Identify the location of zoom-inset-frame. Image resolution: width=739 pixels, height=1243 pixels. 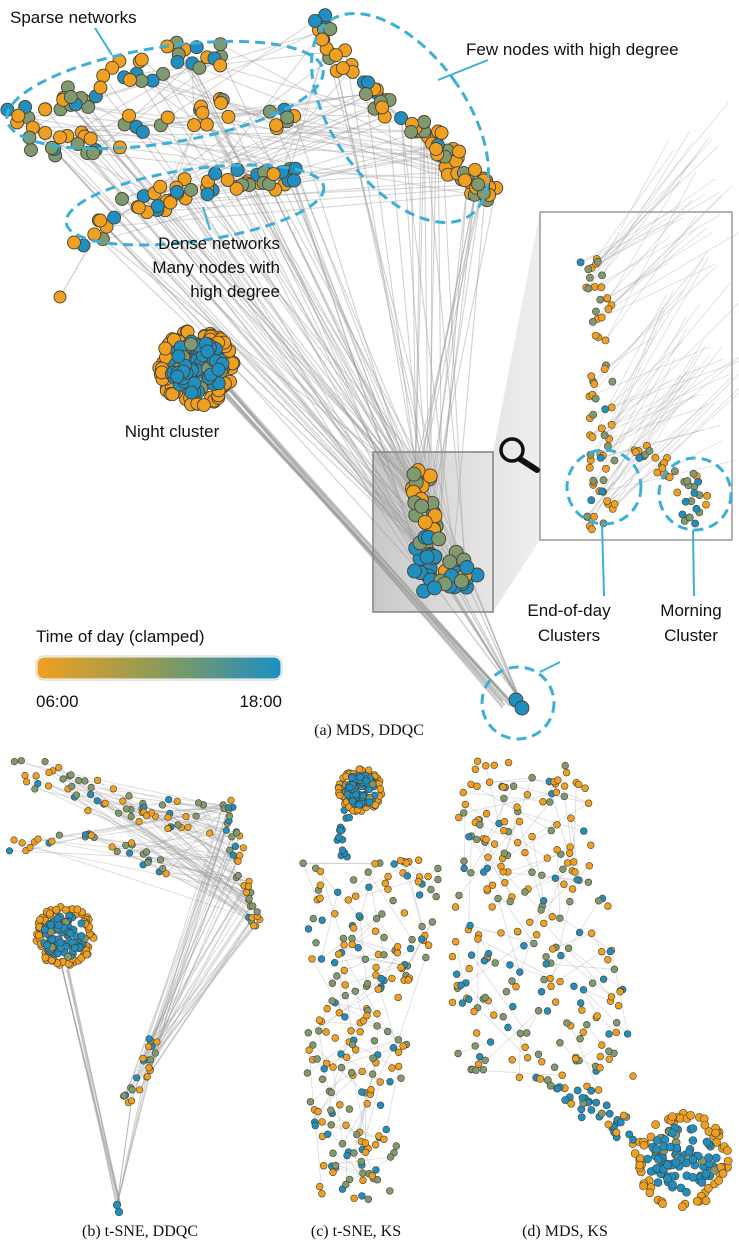
(636, 376).